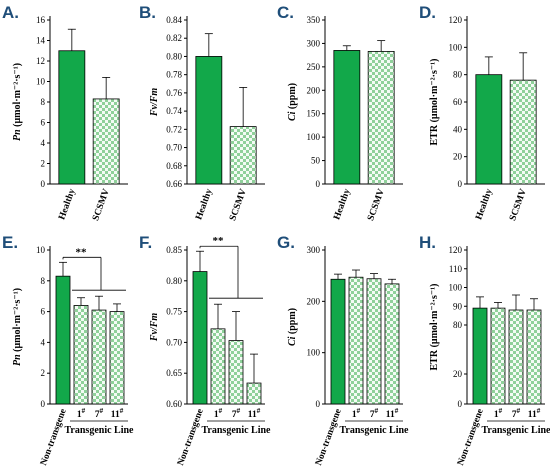 The width and height of the screenshot is (550, 468). I want to click on y-tick-label: 250, so click(314, 67).